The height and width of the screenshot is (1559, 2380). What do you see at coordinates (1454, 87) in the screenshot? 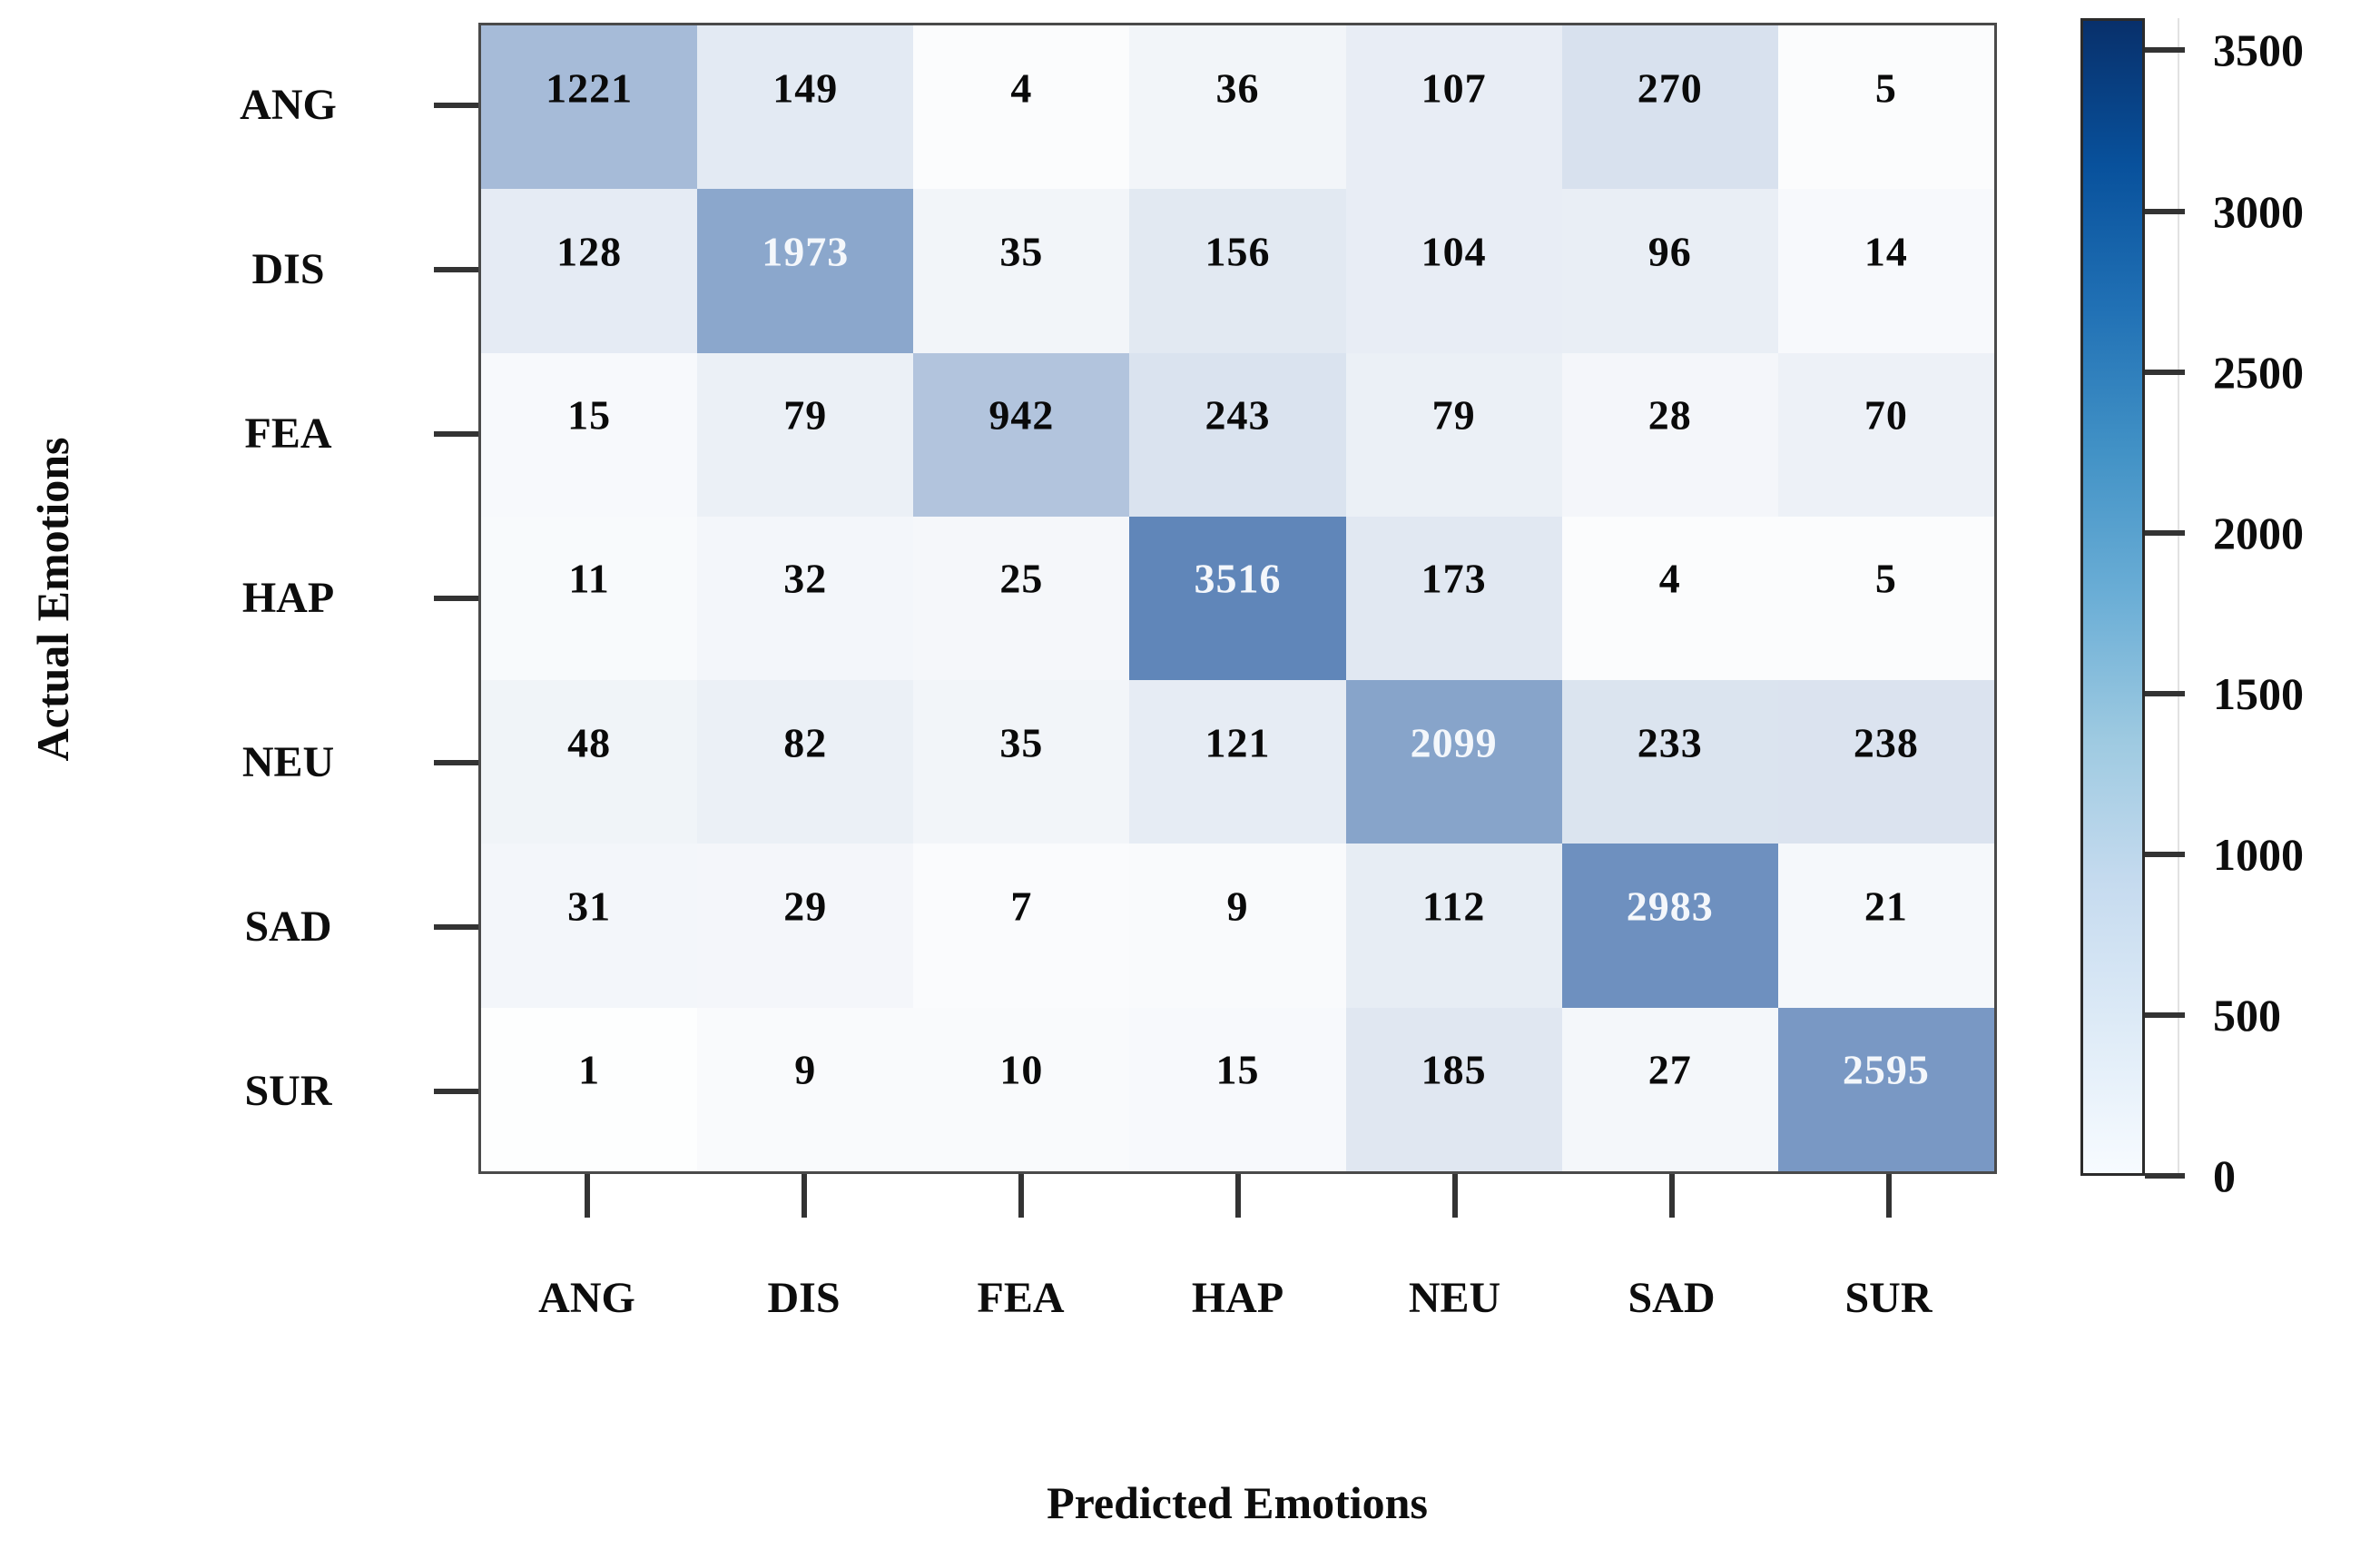
I see `matrix-cell-value: 107` at bounding box center [1454, 87].